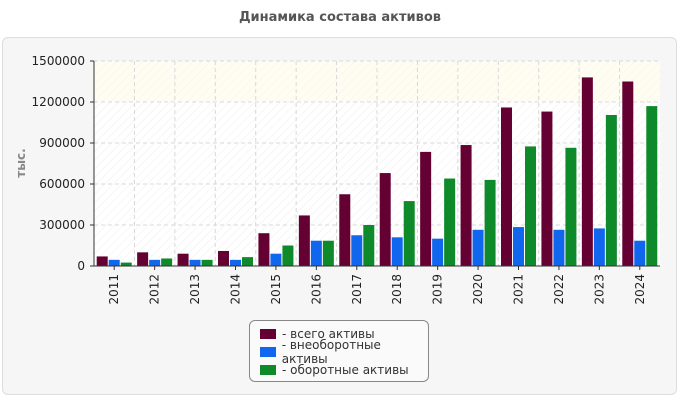 The width and height of the screenshot is (680, 400). Describe the element at coordinates (316, 289) in the screenshot. I see `x-tick-label: 2016` at that location.